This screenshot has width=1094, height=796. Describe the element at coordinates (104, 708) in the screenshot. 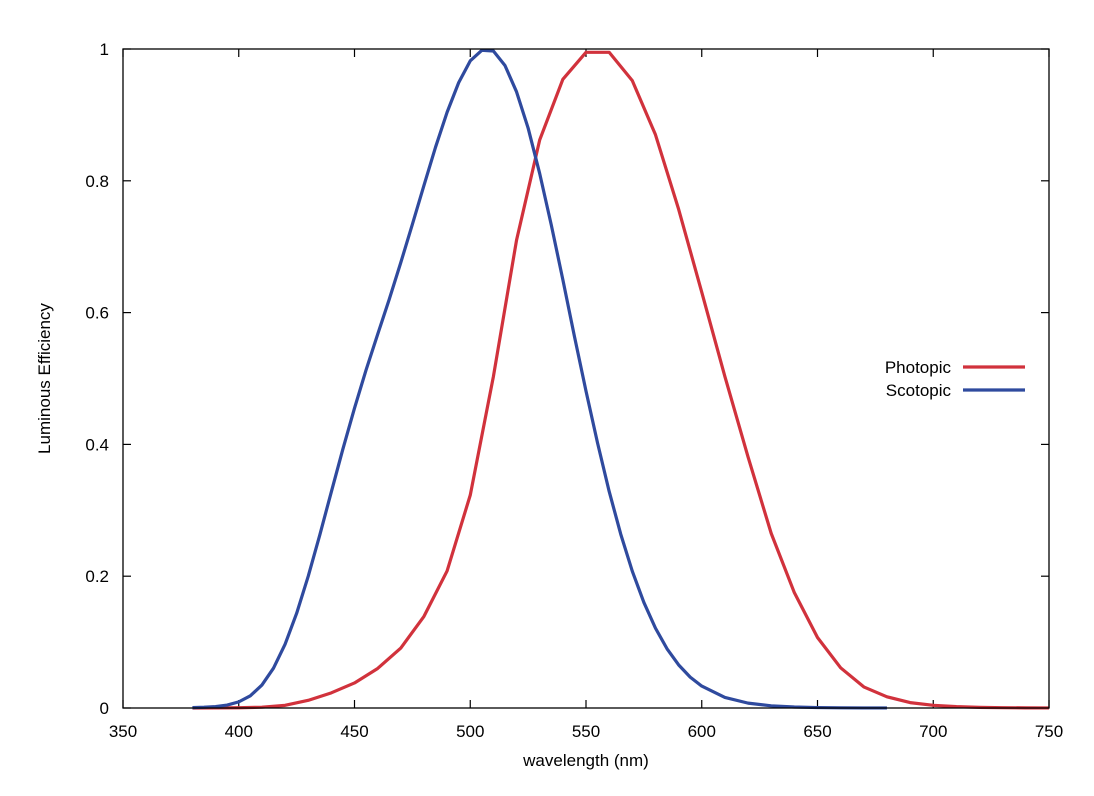

I see `y-tick-label: 0` at that location.